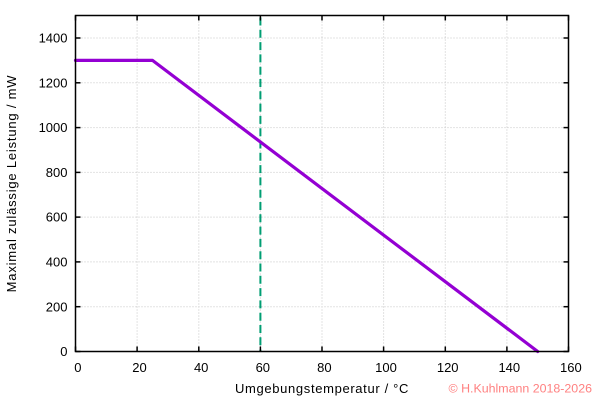  I want to click on svg-text: 400, so click(57, 262).